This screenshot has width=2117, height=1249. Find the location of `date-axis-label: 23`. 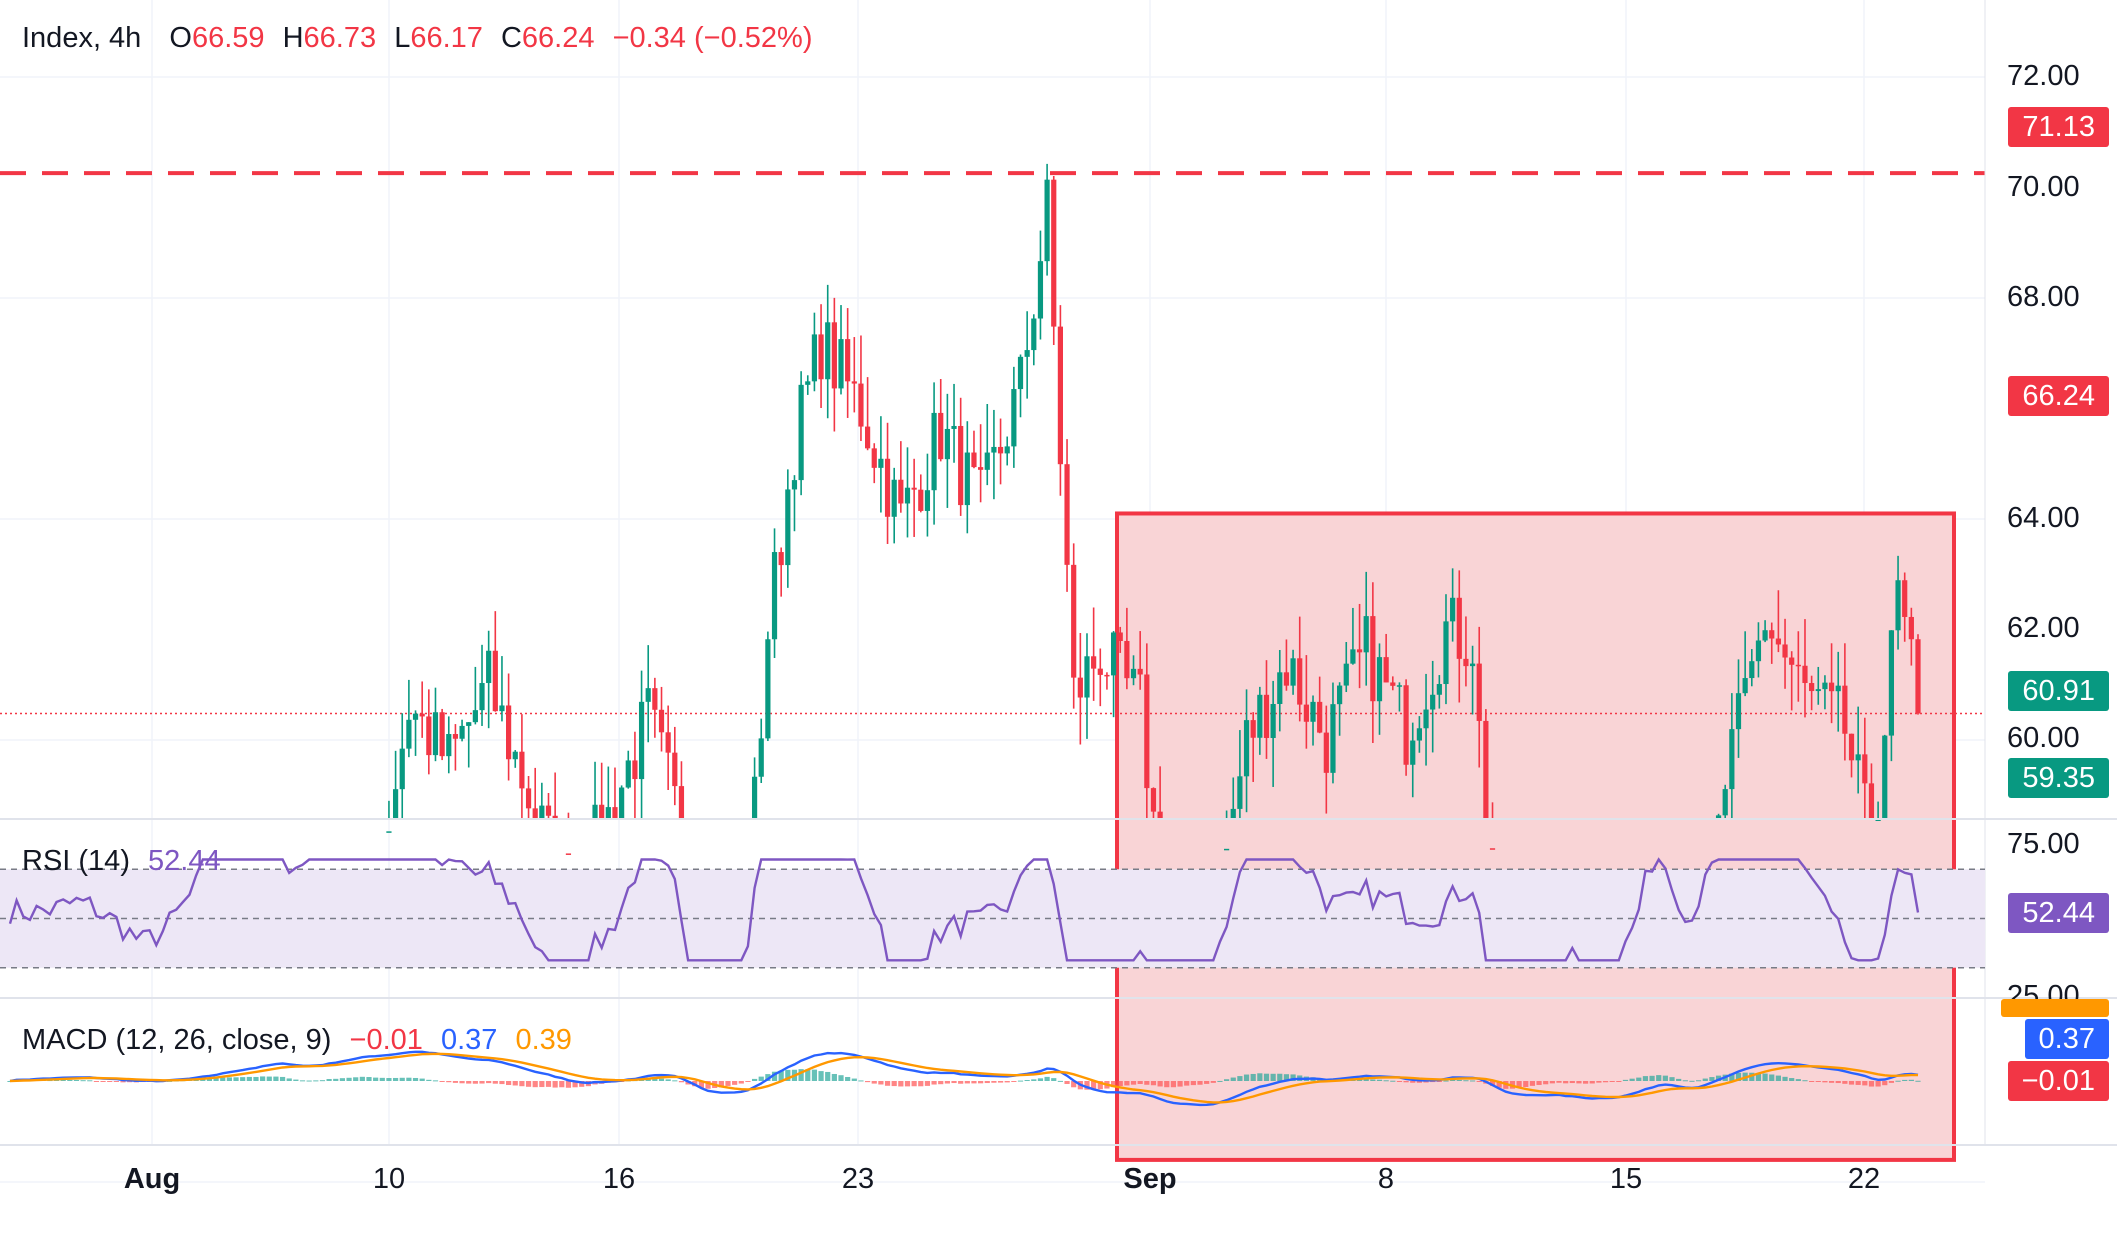

date-axis-label: 23 is located at coordinates (858, 1179).